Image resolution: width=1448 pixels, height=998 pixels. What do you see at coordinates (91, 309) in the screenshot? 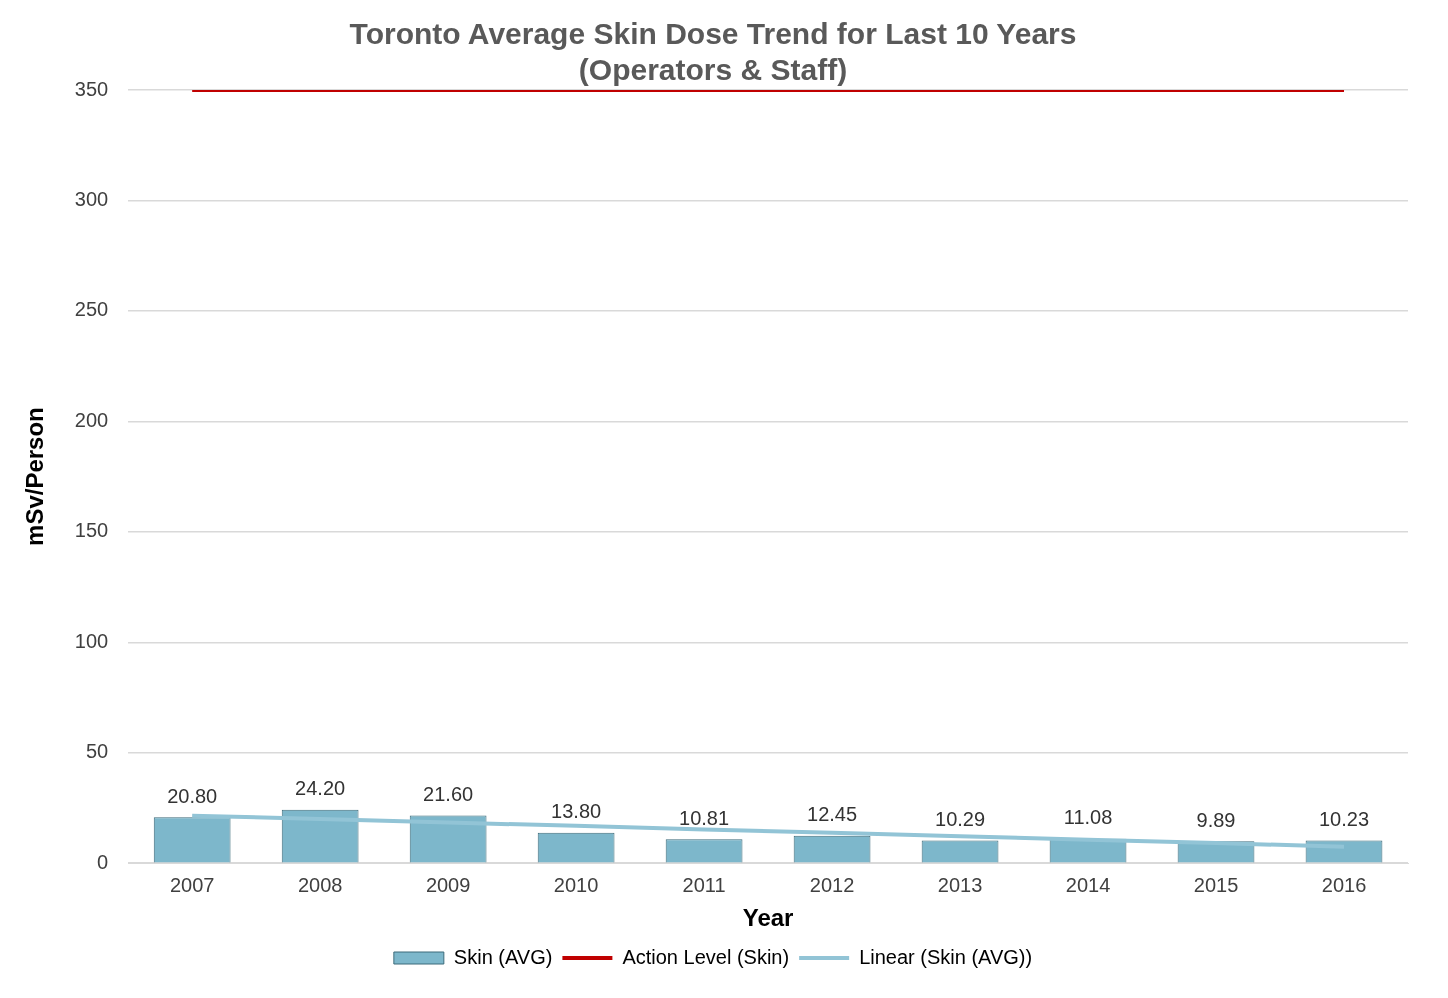
I see `y-tick-label: 250` at bounding box center [91, 309].